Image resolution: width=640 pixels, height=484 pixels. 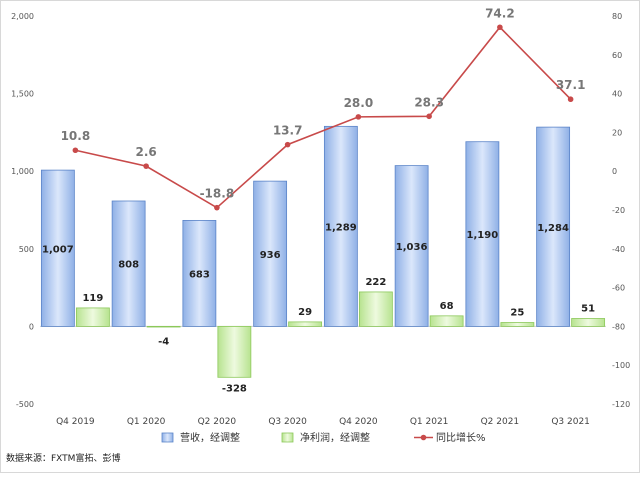 What do you see at coordinates (234, 388) in the screenshot?
I see `profit-data-label: -328` at bounding box center [234, 388].